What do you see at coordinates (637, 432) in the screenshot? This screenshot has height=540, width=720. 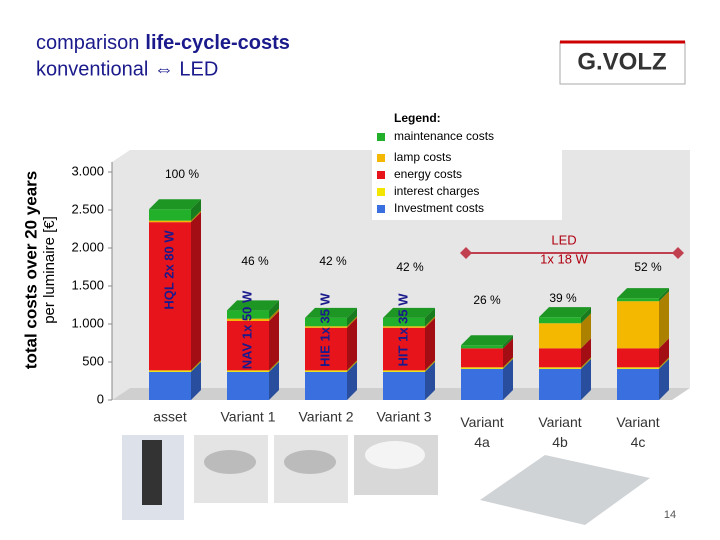 I see `x-tick-label: Variant 4c` at bounding box center [637, 432].